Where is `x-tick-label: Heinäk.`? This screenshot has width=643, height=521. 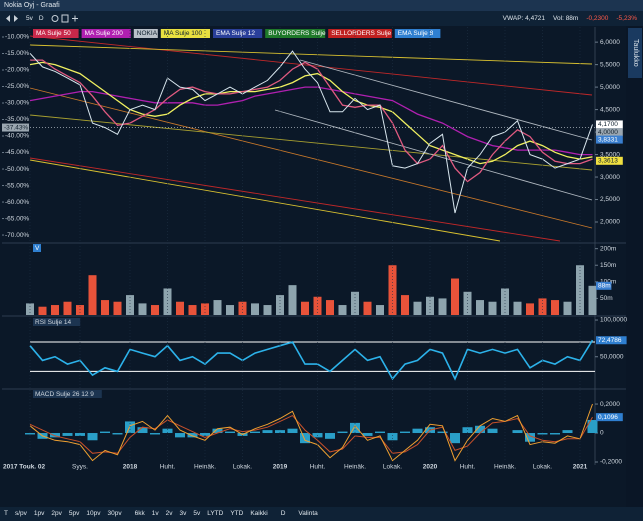
x-tick-label: Heinäk. is located at coordinates (505, 467).